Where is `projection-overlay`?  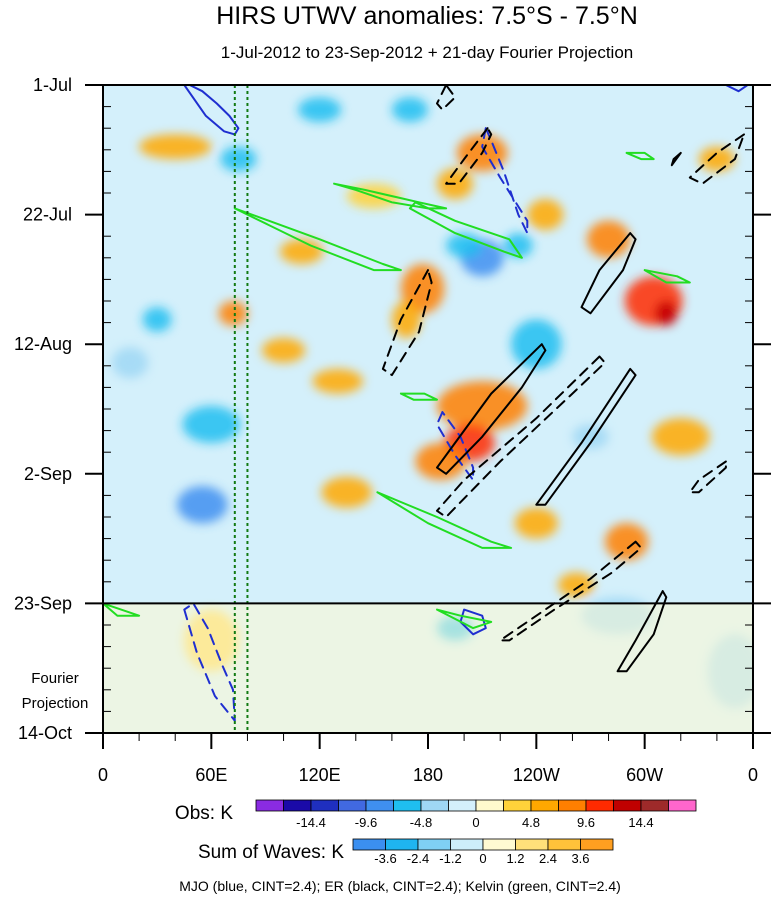
projection-overlay is located at coordinates (428, 668).